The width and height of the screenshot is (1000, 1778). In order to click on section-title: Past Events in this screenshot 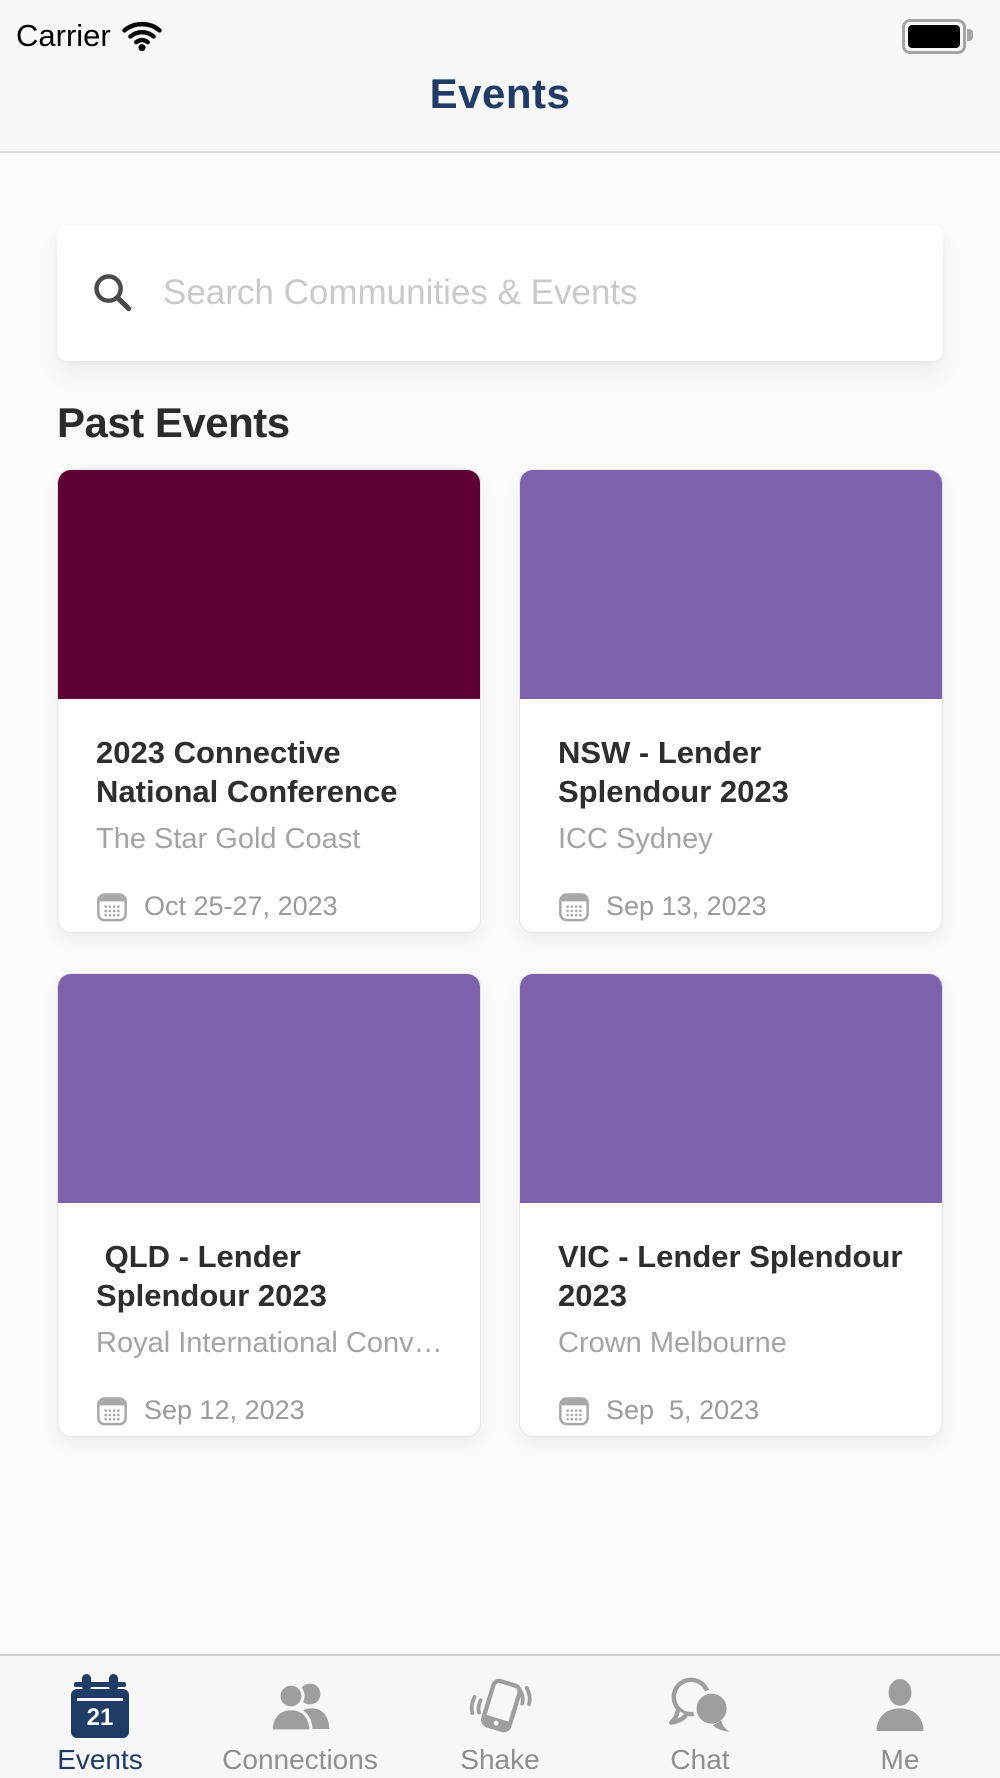, I will do `click(173, 422)`.